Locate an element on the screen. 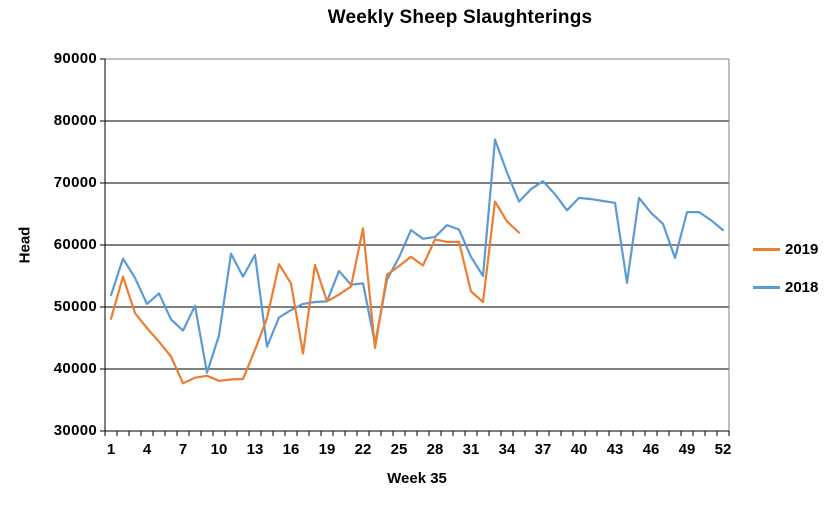 This screenshot has width=838, height=511. x-tick-label: 1 is located at coordinates (111, 449).